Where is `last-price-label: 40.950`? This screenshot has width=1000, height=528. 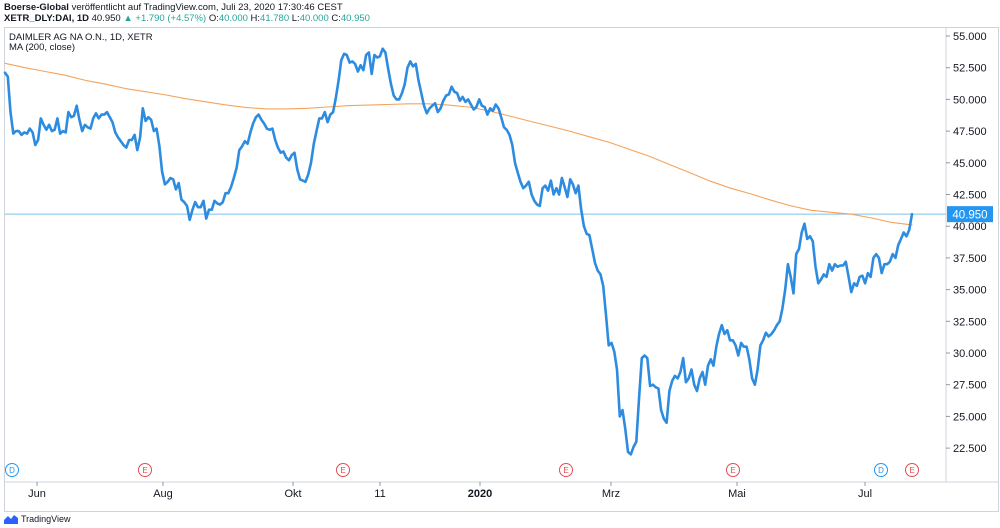 last-price-label: 40.950 is located at coordinates (970, 214).